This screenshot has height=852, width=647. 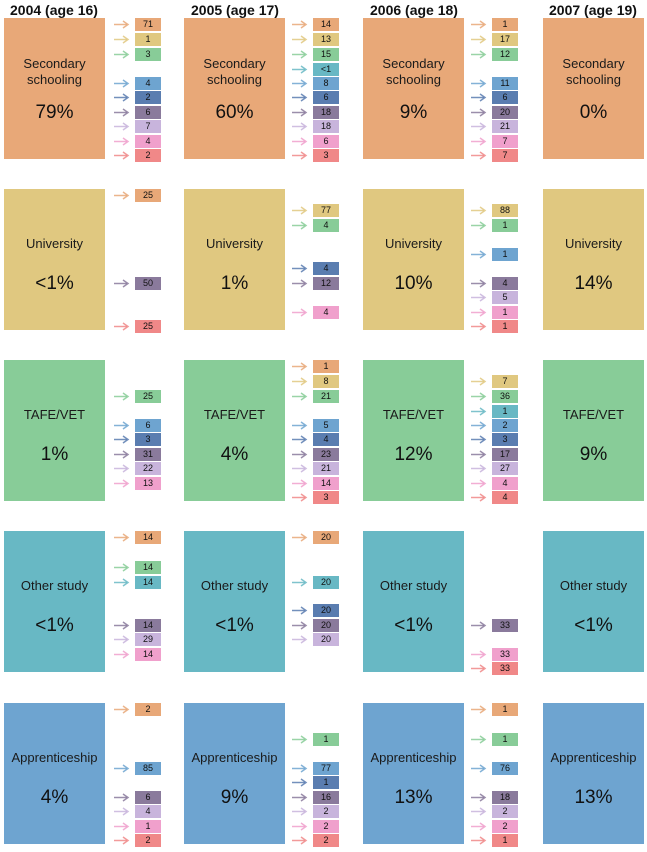 What do you see at coordinates (326, 141) in the screenshot?
I see `flow-value: 6` at bounding box center [326, 141].